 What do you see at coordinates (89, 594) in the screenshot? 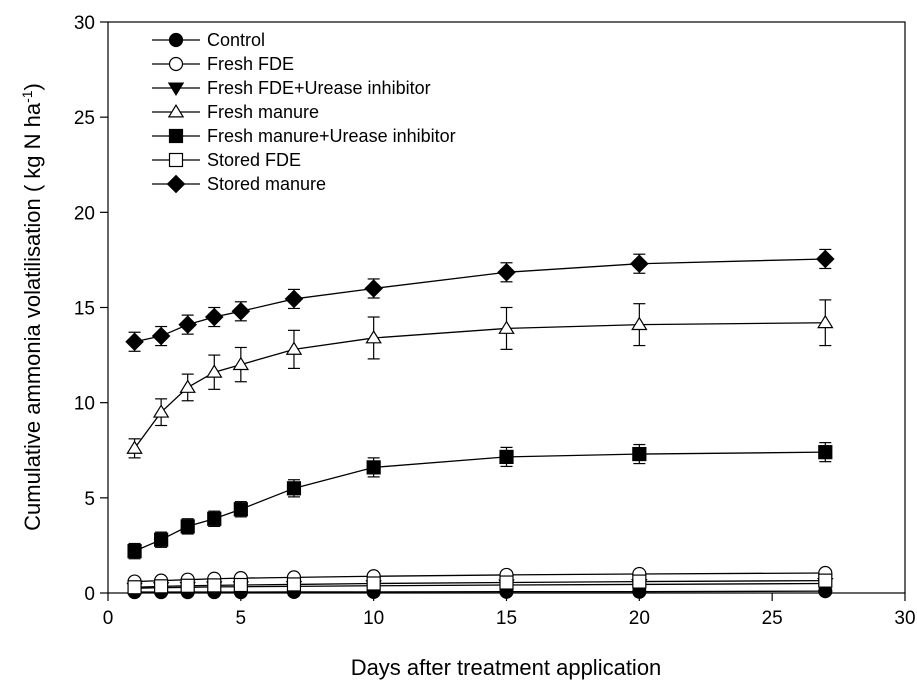
I see `y-tick-label: 0` at bounding box center [89, 594].